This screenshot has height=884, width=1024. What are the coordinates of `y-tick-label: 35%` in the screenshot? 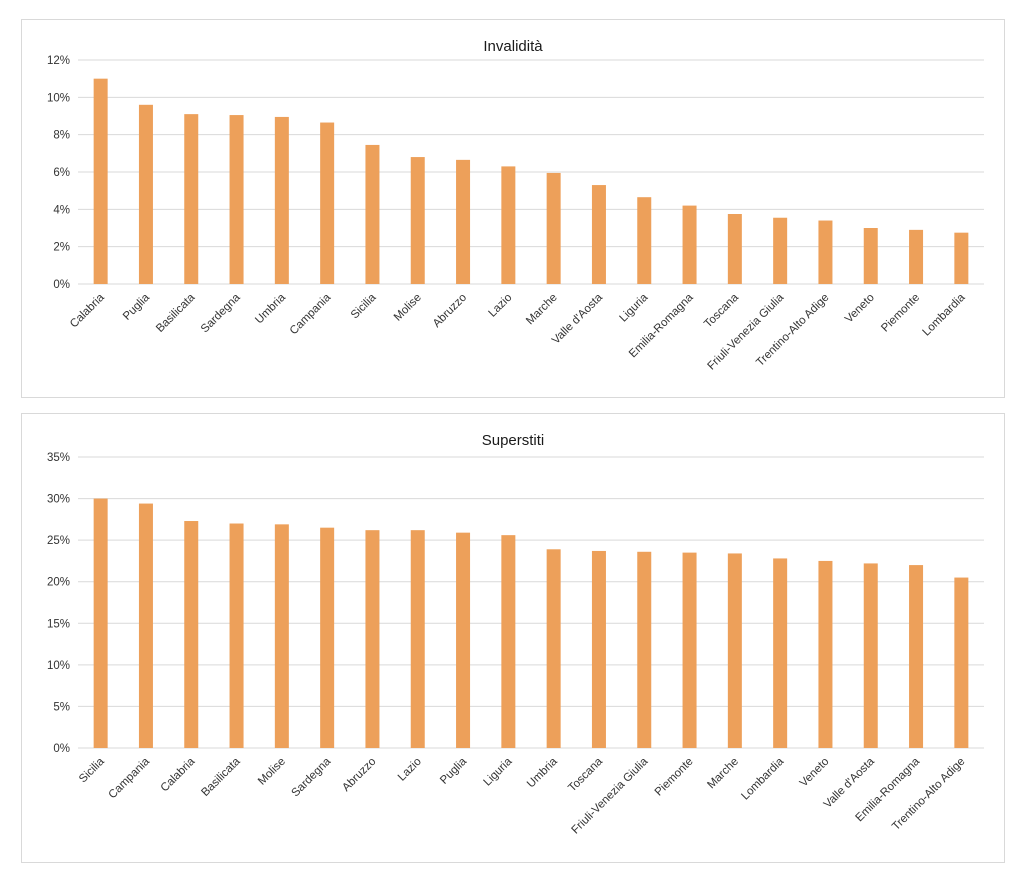 It's located at (58, 458).